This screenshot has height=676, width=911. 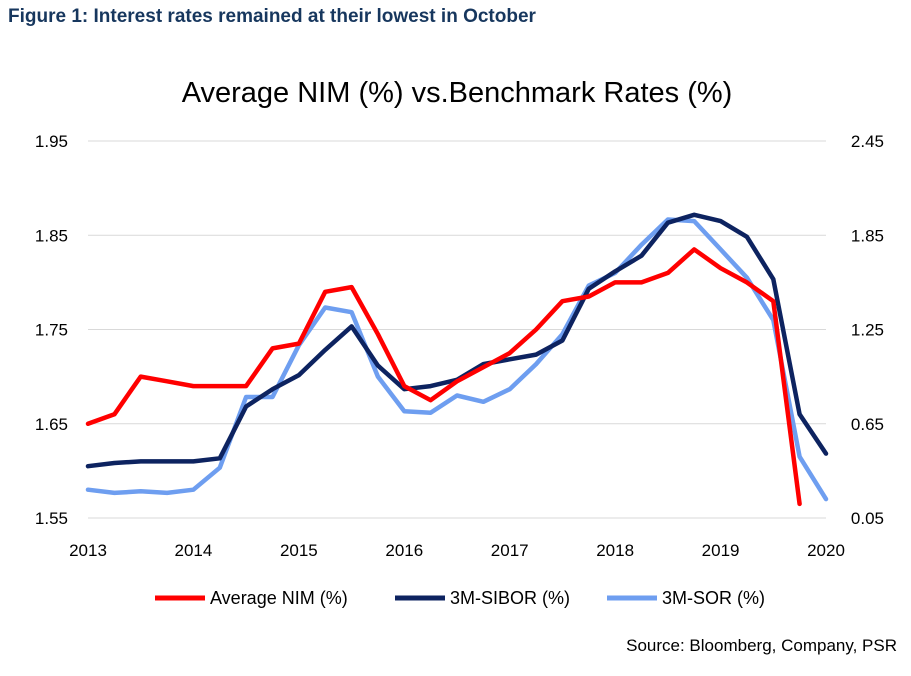 I want to click on legend-item-3m-sibor: 3M-SIBOR (%), so click(x=482, y=598).